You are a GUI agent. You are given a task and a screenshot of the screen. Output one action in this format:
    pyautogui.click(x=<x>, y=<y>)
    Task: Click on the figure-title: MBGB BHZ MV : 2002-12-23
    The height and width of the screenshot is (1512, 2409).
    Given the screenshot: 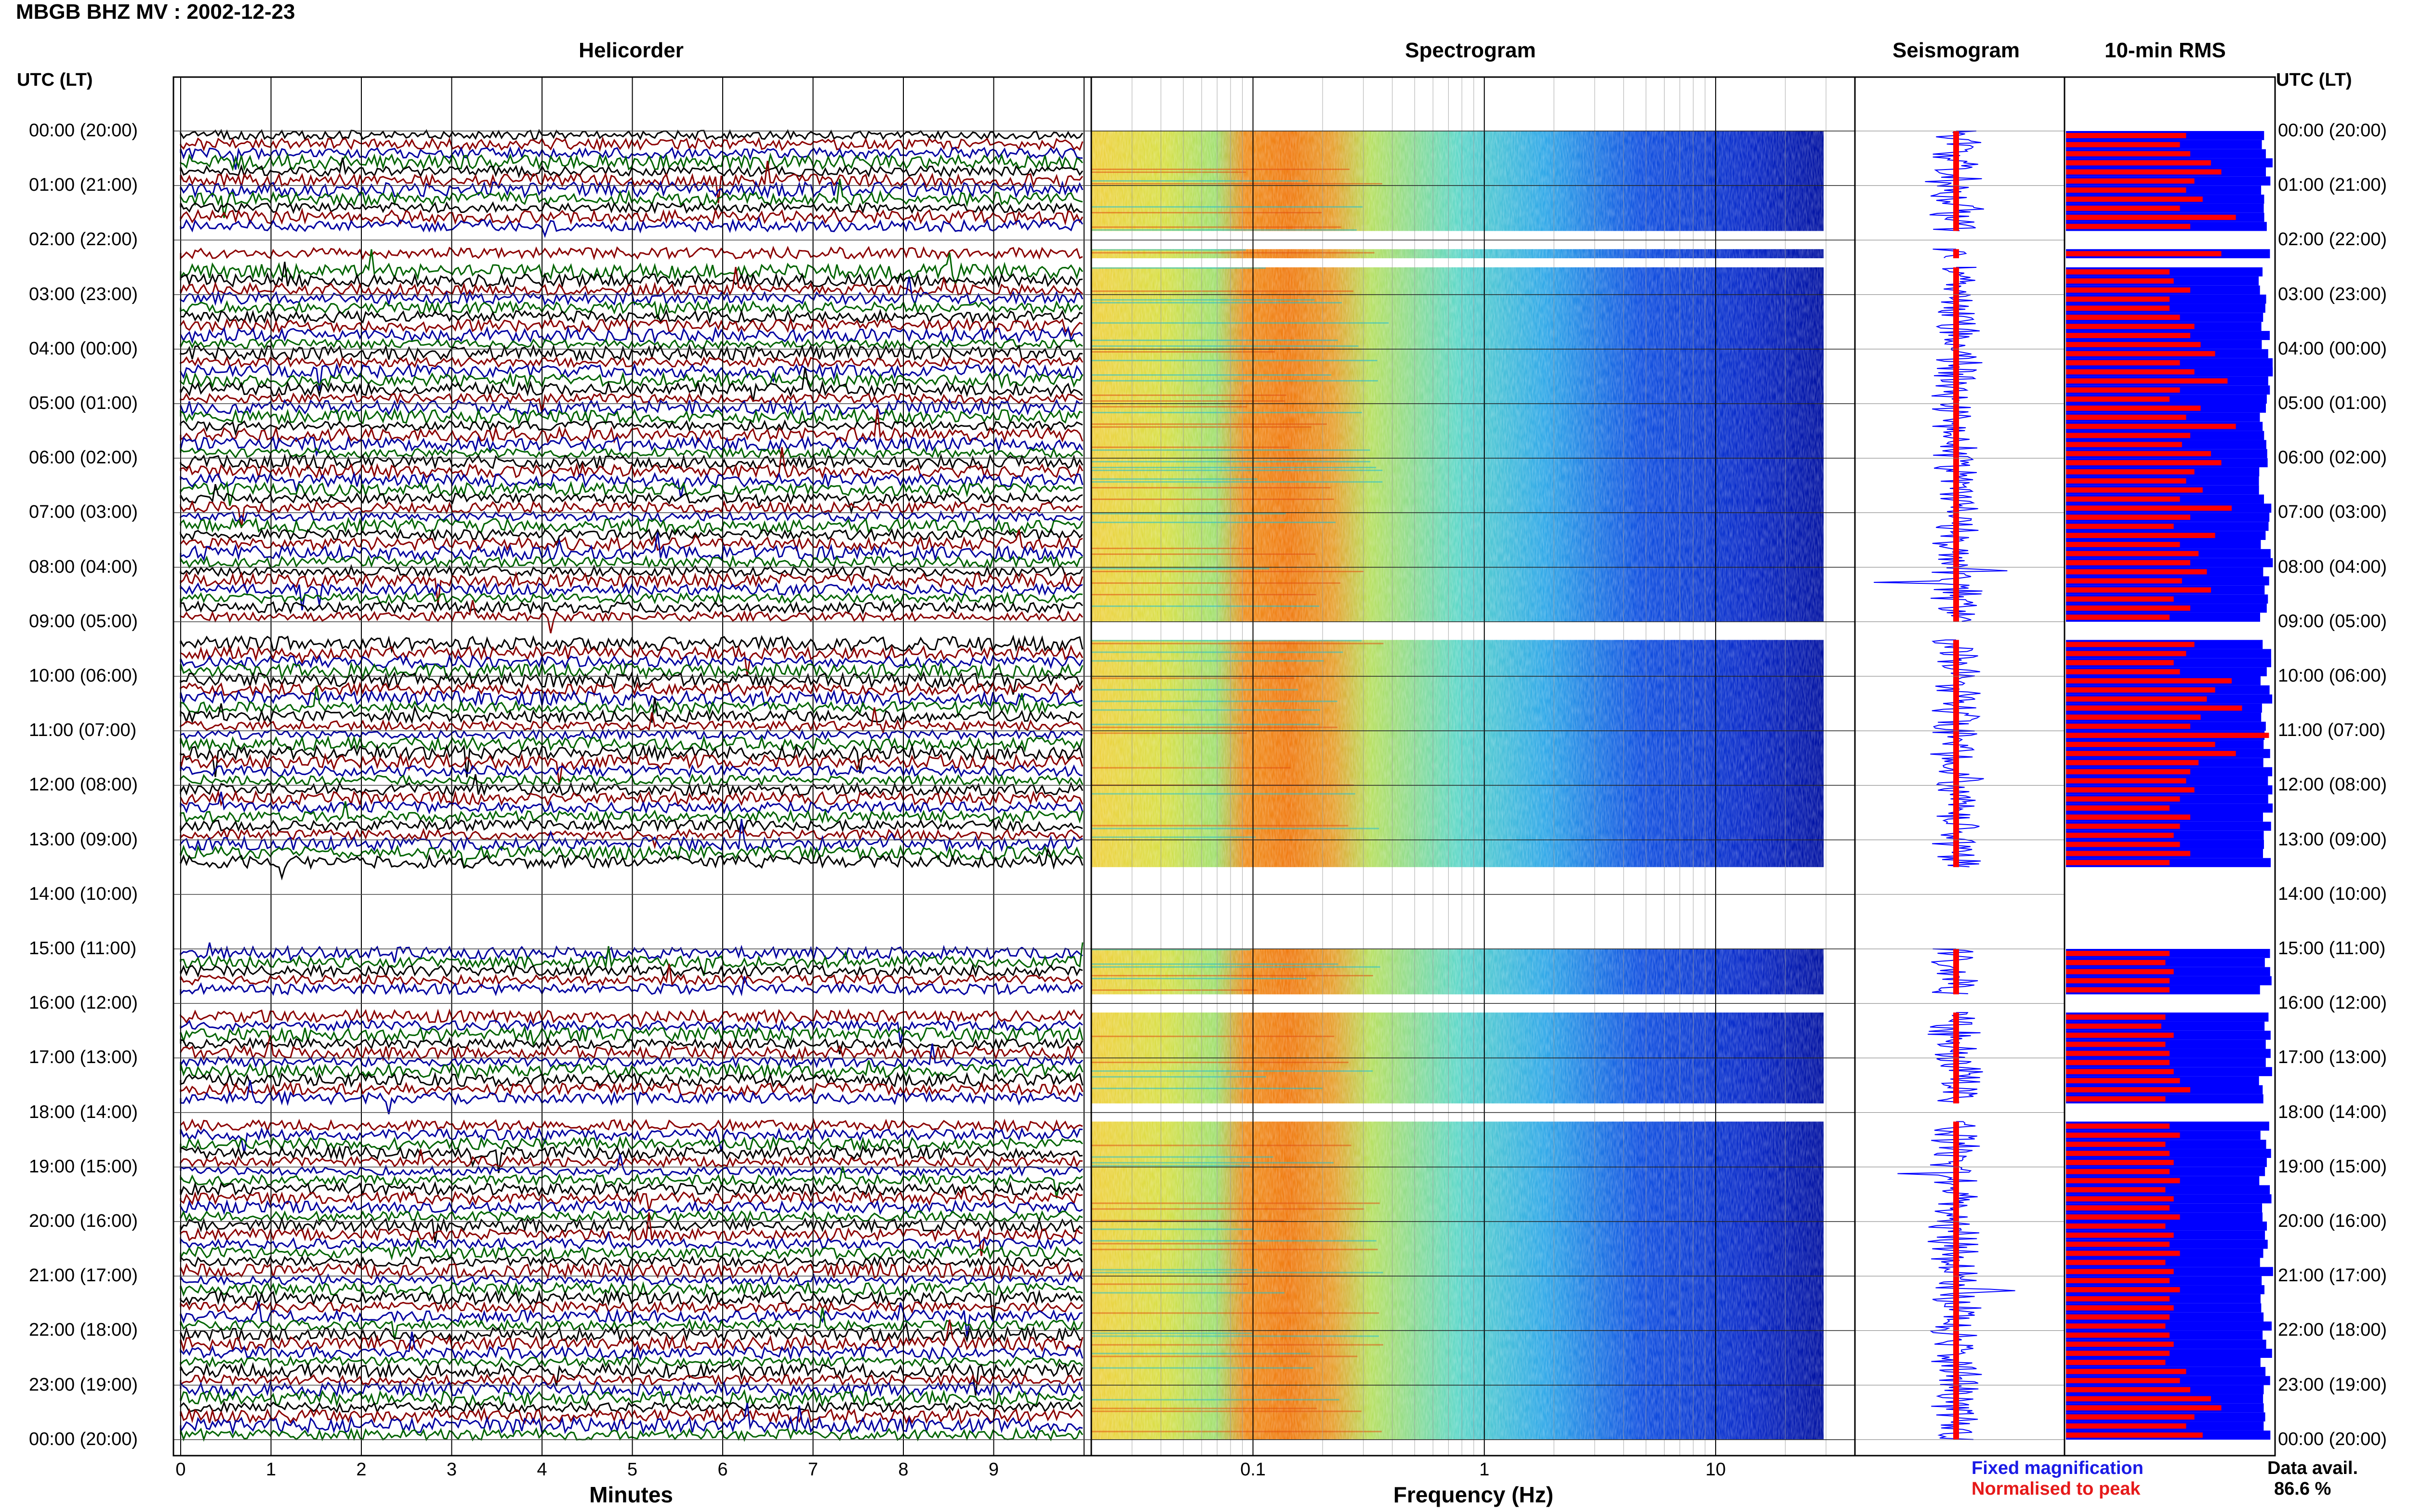 What is the action you would take?
    pyautogui.click(x=155, y=12)
    